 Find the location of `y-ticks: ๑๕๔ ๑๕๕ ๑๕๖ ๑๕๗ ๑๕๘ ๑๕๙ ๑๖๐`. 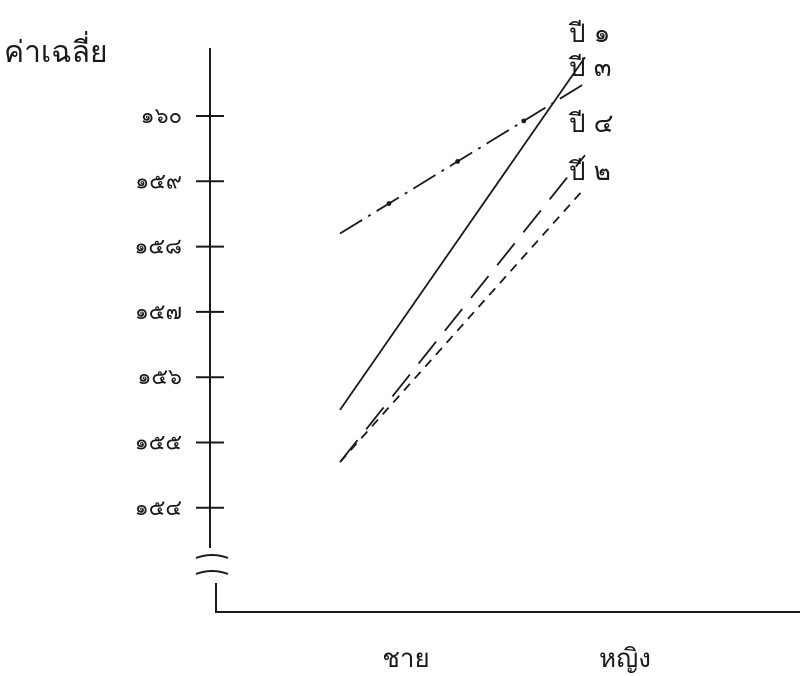

y-ticks: ๑๕๔ ๑๕๕ ๑๕๖ ๑๕๗ ๑๕๘ ๑๕๙ ๑๖๐ is located at coordinates (179, 312).